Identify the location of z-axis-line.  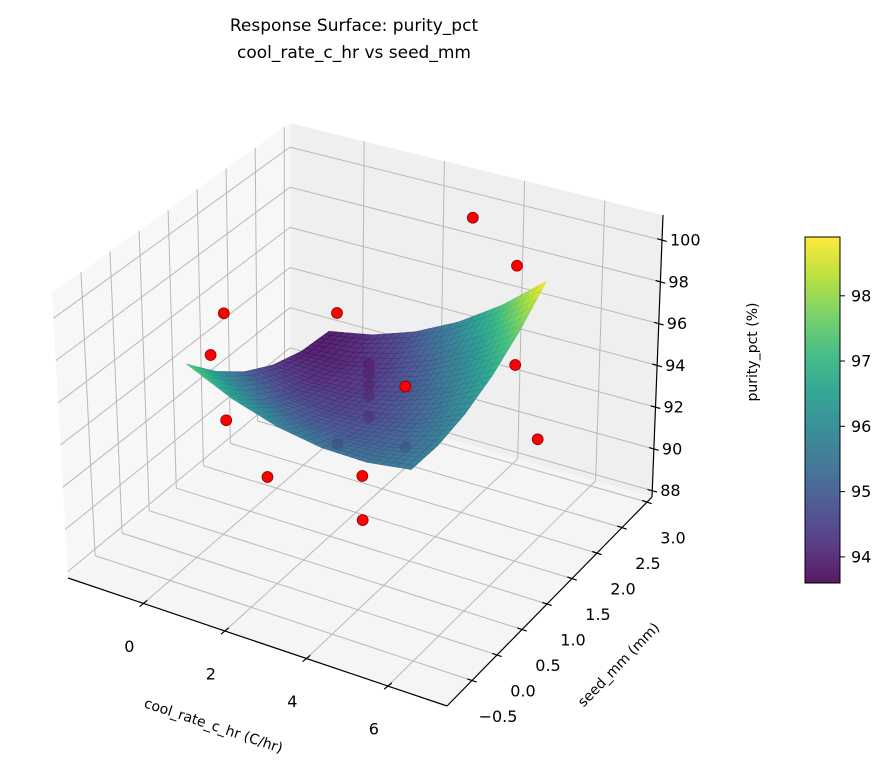
(657, 356).